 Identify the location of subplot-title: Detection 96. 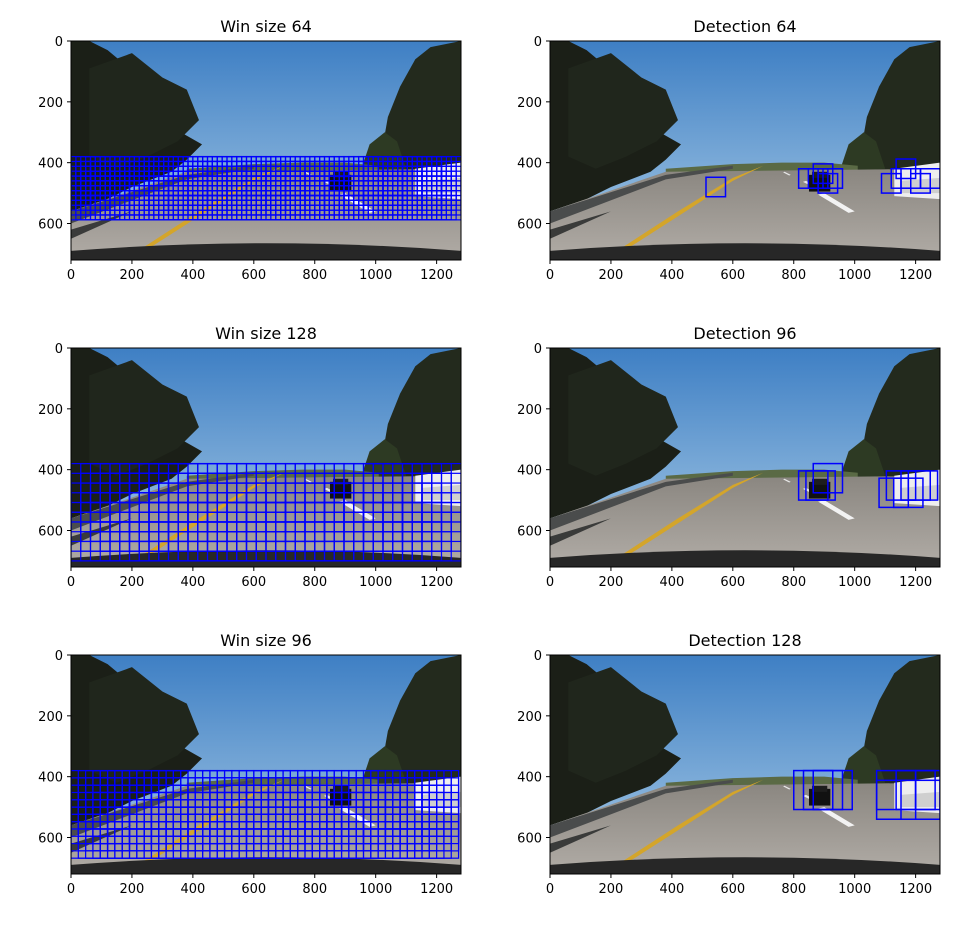
(744, 333).